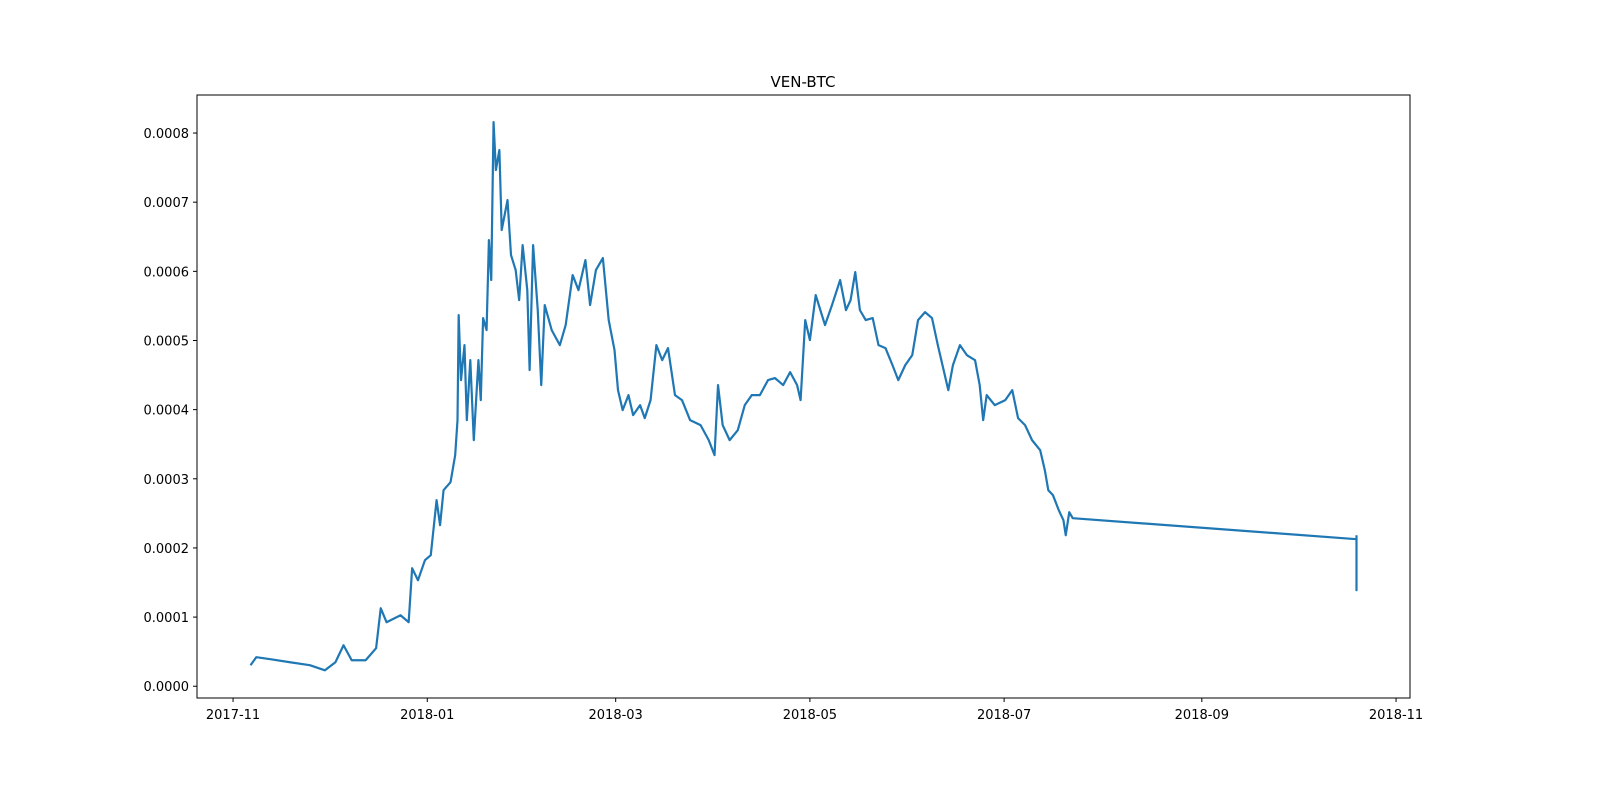  I want to click on x-tick-label: 2017-11, so click(233, 715).